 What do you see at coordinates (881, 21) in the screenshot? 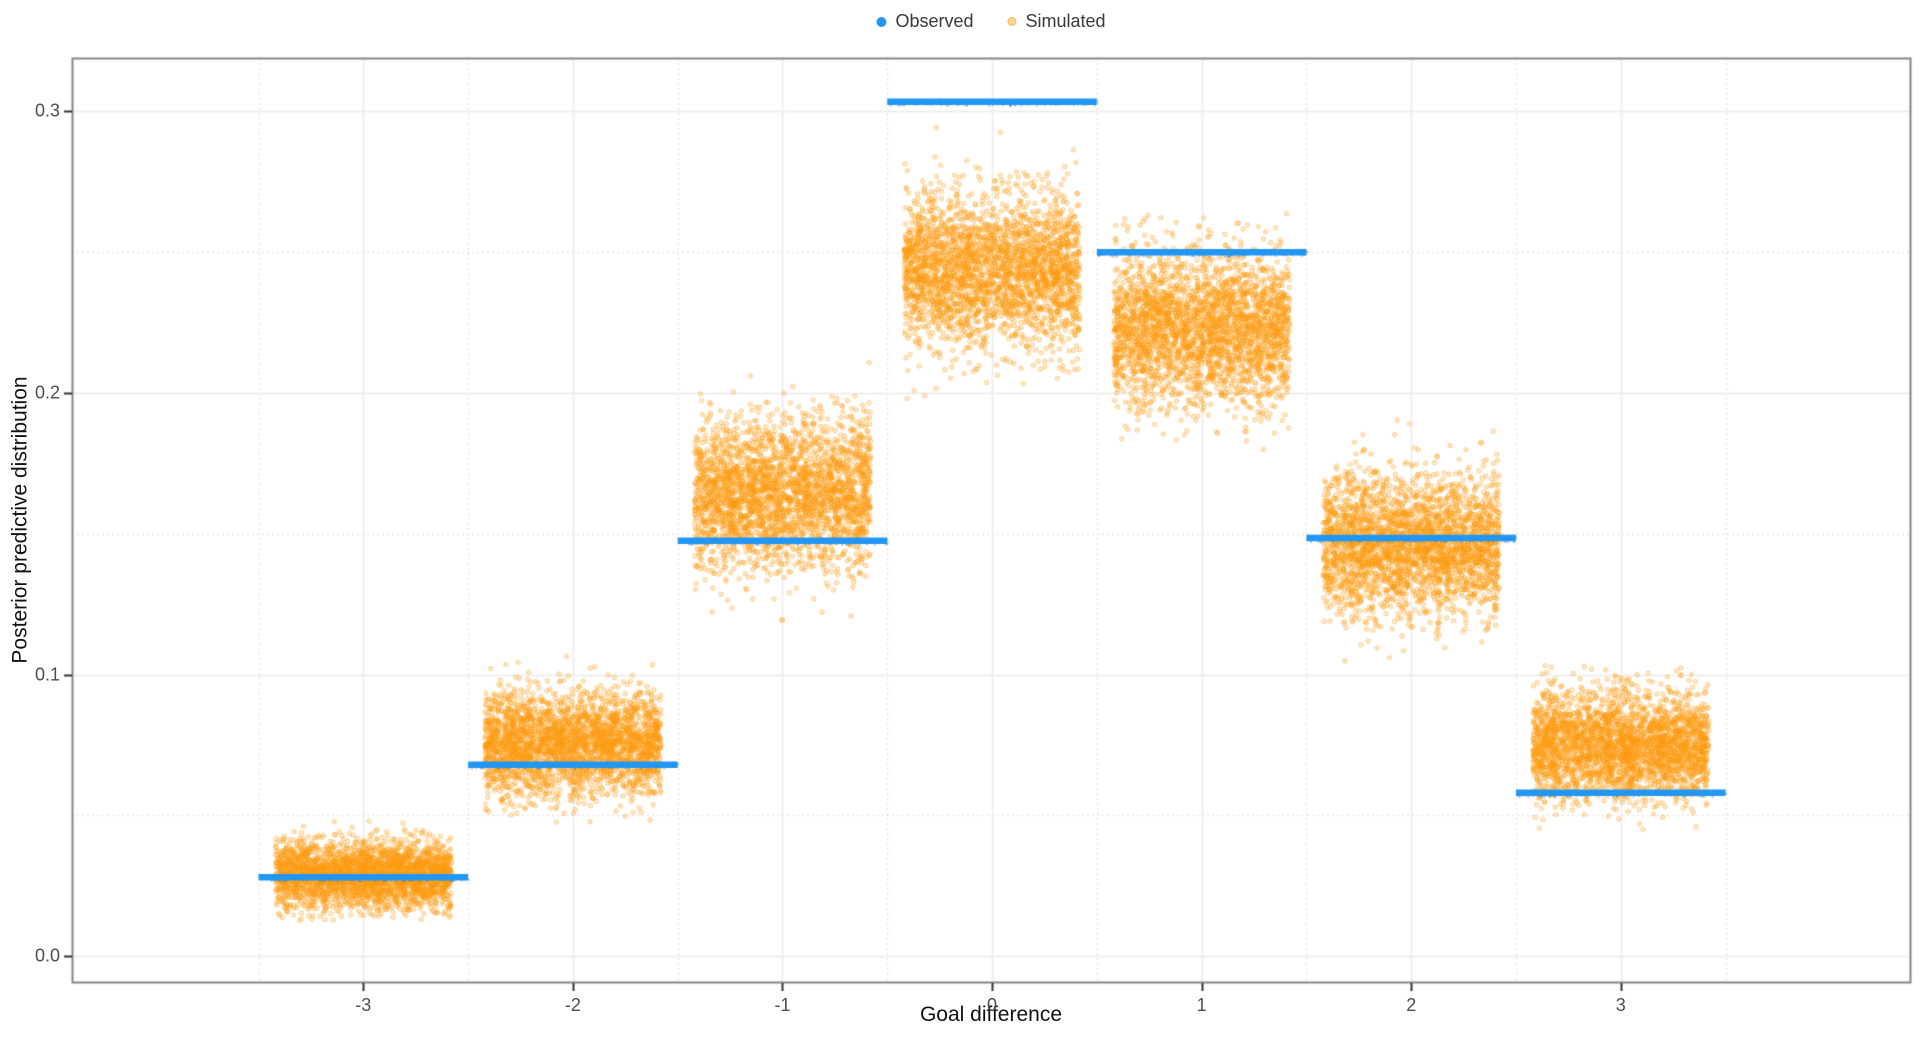
I see `observed-dot-icon` at bounding box center [881, 21].